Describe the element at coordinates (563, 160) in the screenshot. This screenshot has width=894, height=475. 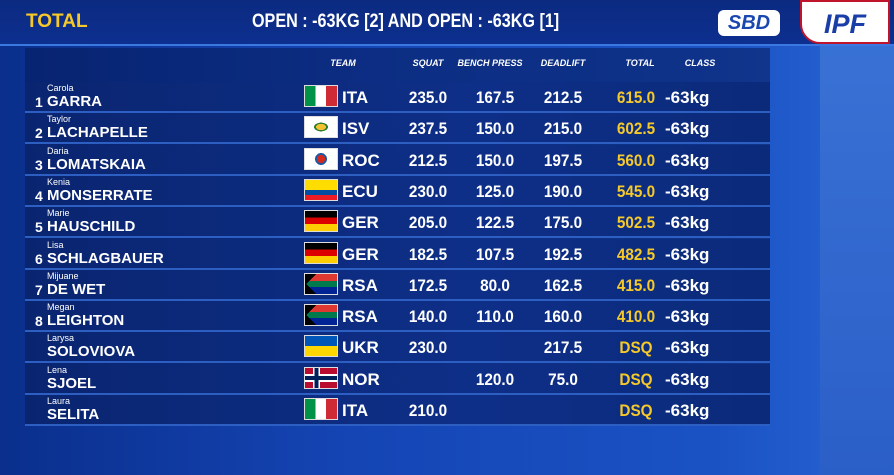
I see `deadlift: 197.5` at that location.